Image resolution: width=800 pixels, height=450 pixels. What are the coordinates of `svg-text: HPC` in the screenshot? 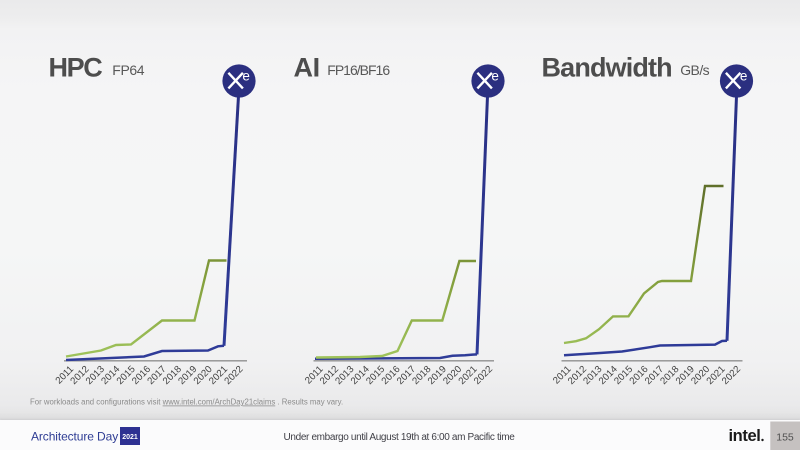 It's located at (76, 68).